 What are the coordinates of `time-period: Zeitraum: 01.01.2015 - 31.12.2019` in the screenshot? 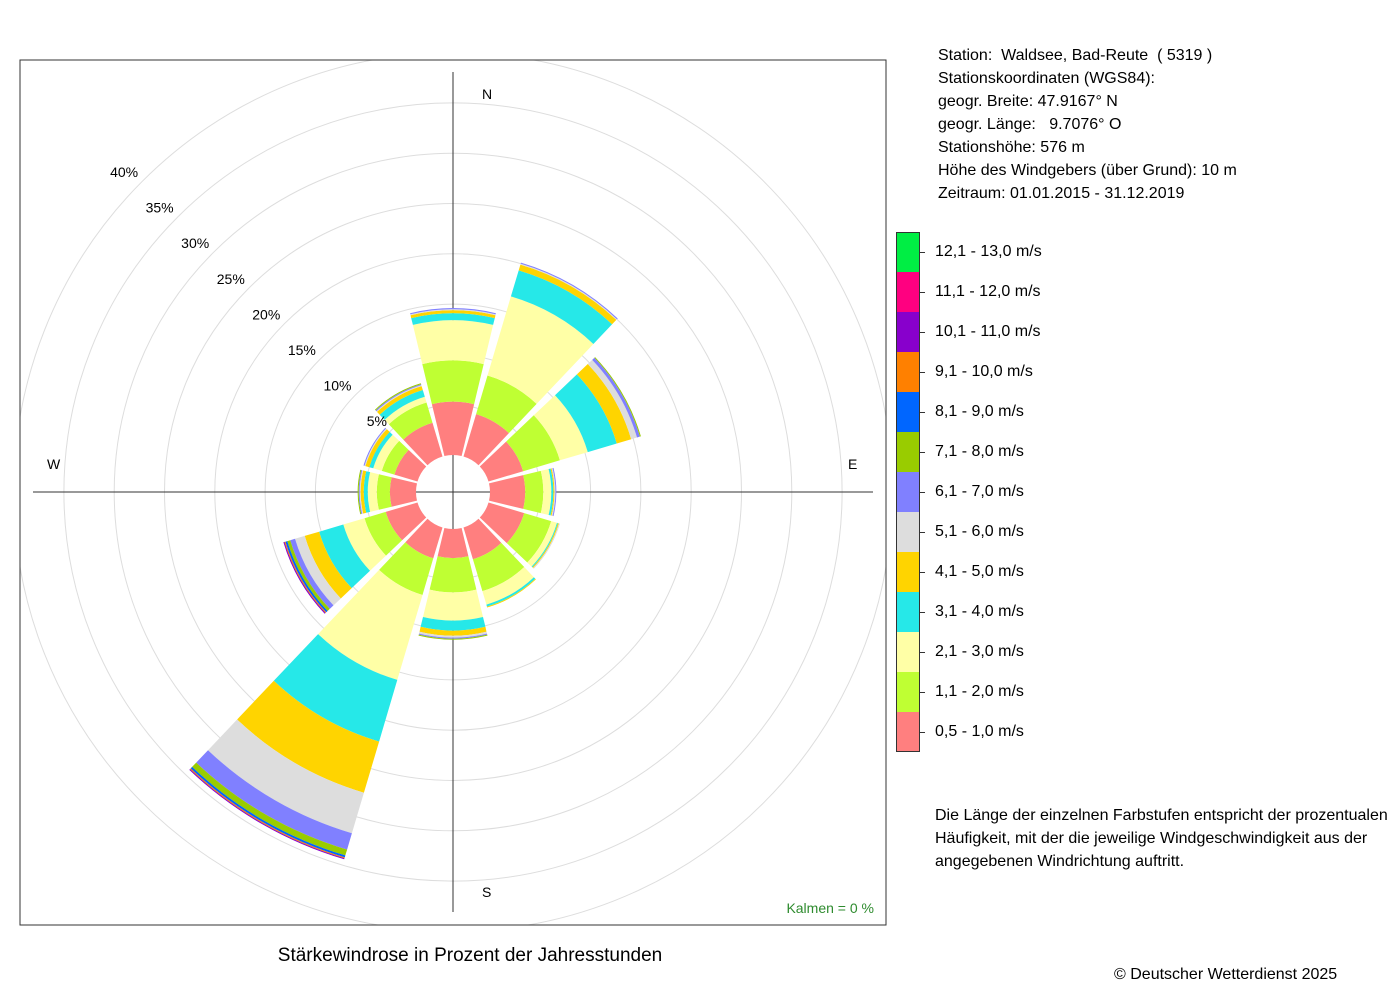 It's located at (1061, 193).